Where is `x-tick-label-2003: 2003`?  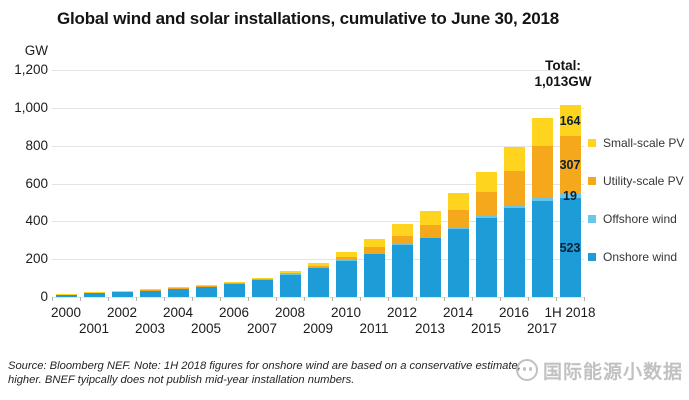
x-tick-label-2003: 2003 is located at coordinates (150, 328).